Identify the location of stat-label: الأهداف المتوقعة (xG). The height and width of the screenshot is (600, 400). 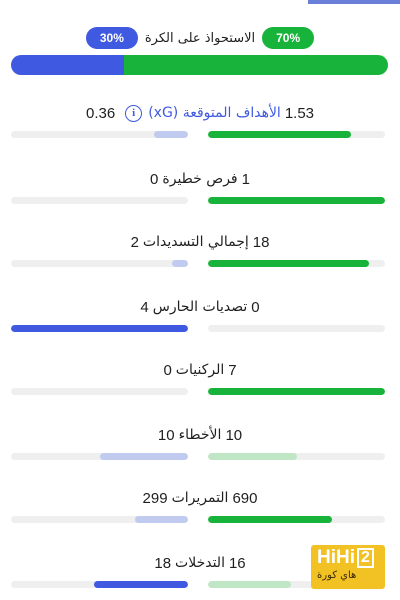
(214, 113).